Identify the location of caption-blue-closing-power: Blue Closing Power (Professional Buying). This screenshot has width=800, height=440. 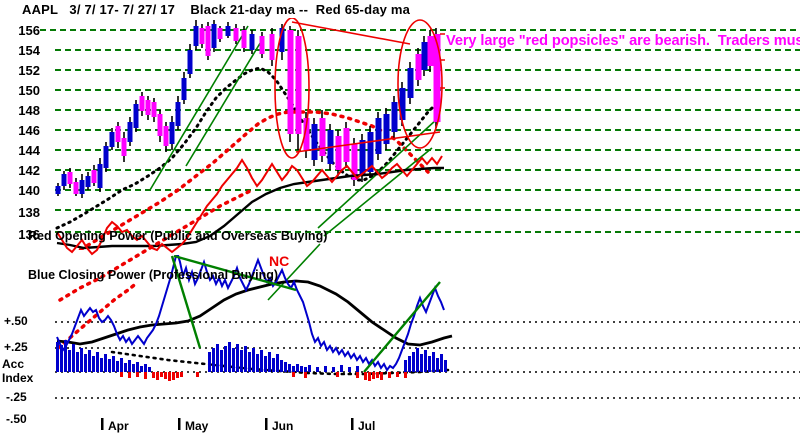
(153, 275).